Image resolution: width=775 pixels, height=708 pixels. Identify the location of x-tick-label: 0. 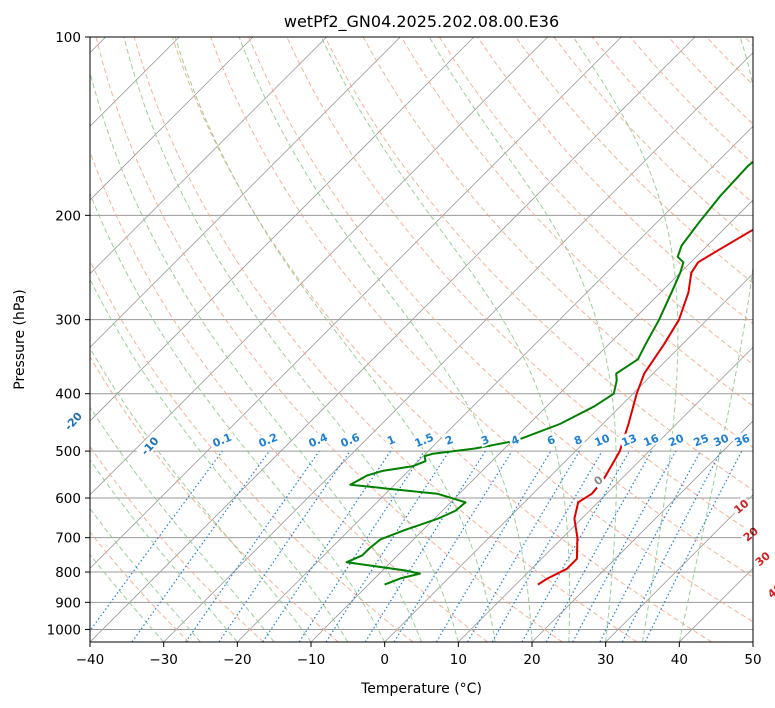
(384, 660).